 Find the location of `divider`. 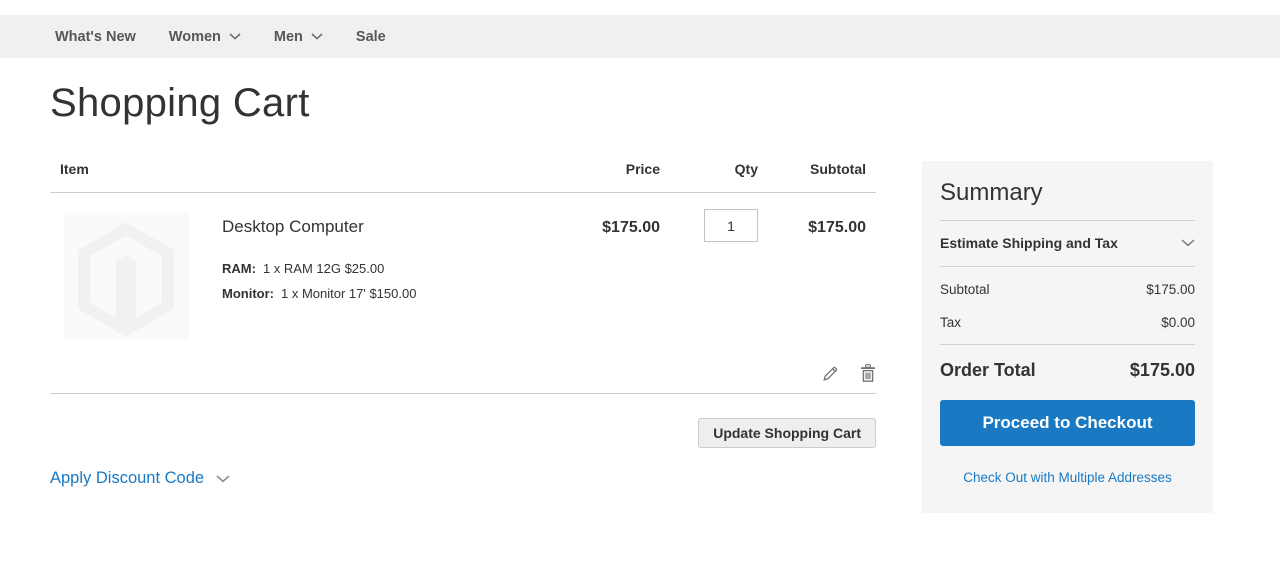

divider is located at coordinates (1067, 344).